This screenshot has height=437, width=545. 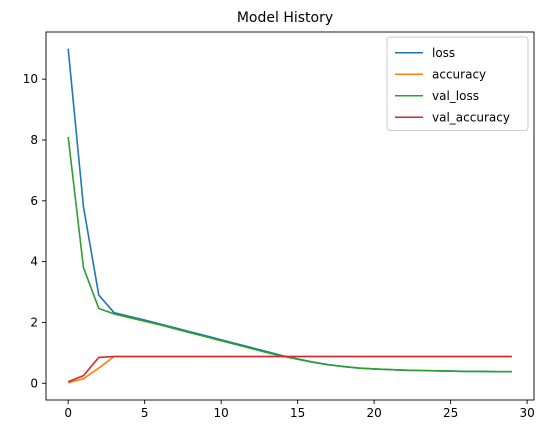 I want to click on x-tick-label: 25, so click(x=450, y=413).